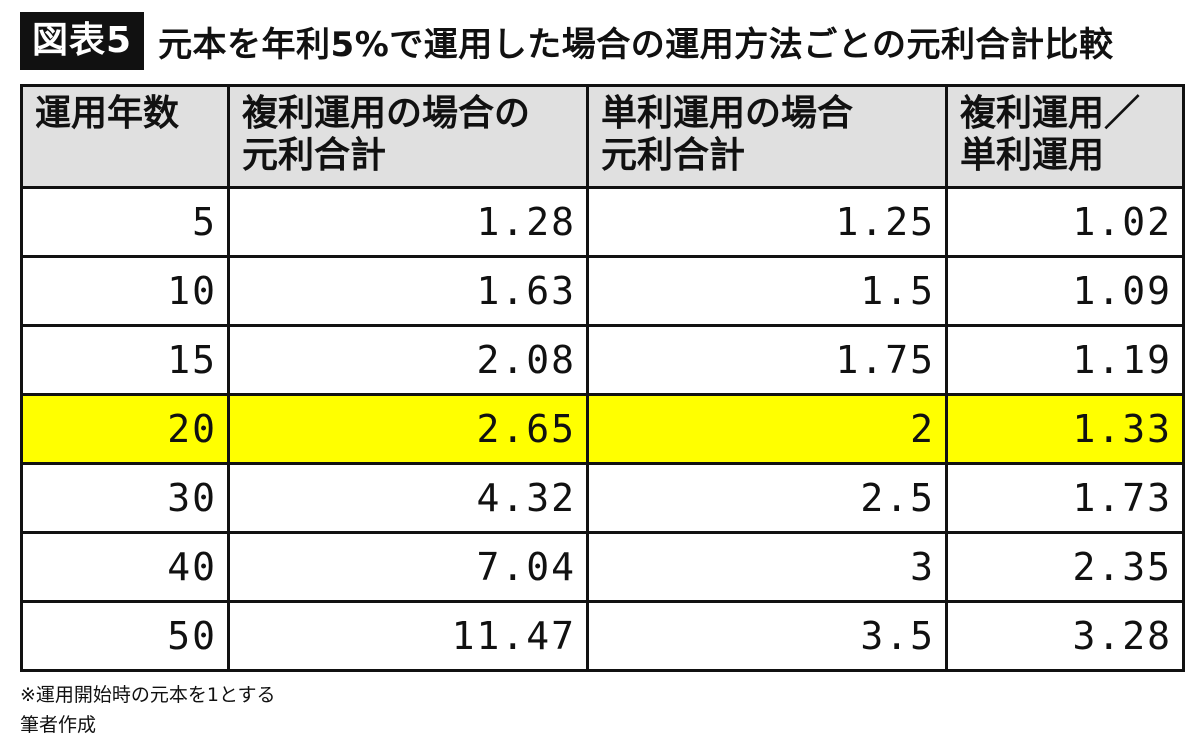  What do you see at coordinates (125, 291) in the screenshot?
I see `cell-years: 10` at bounding box center [125, 291].